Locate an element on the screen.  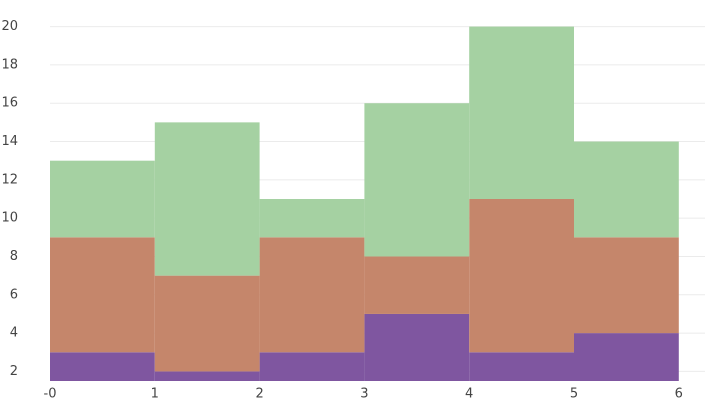
y-tick-label: 10 is located at coordinates (9, 218).